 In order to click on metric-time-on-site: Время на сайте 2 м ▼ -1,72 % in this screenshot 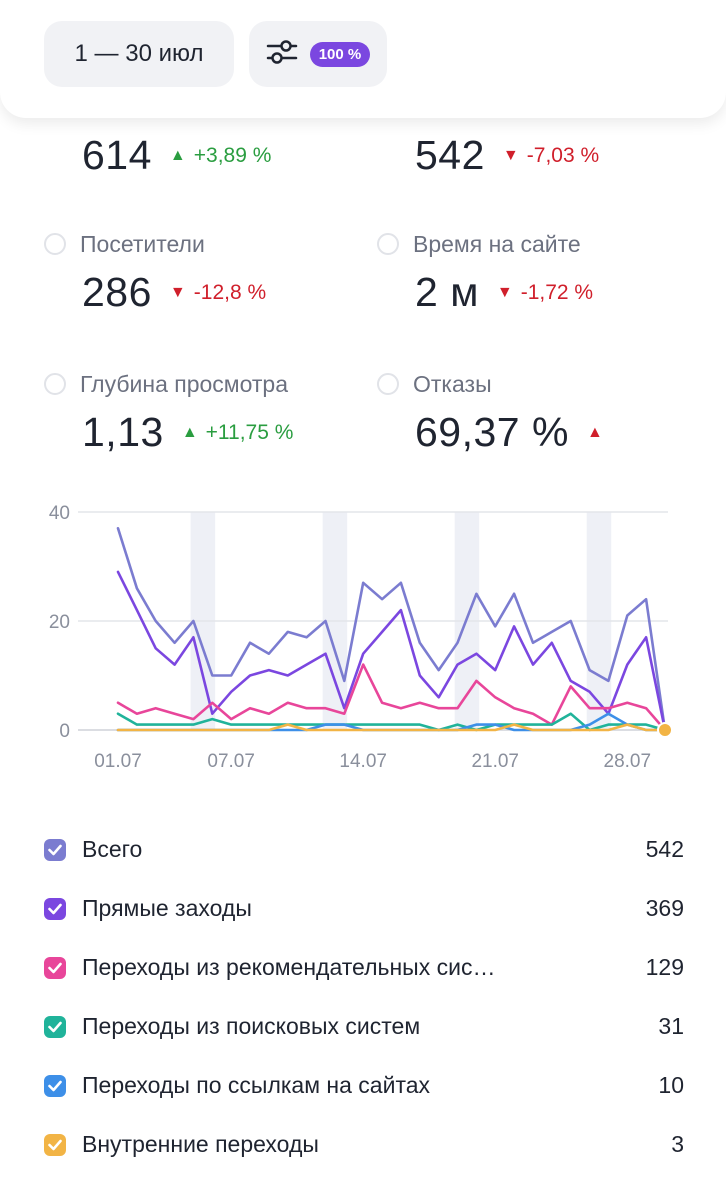, I will do `click(485, 272)`.